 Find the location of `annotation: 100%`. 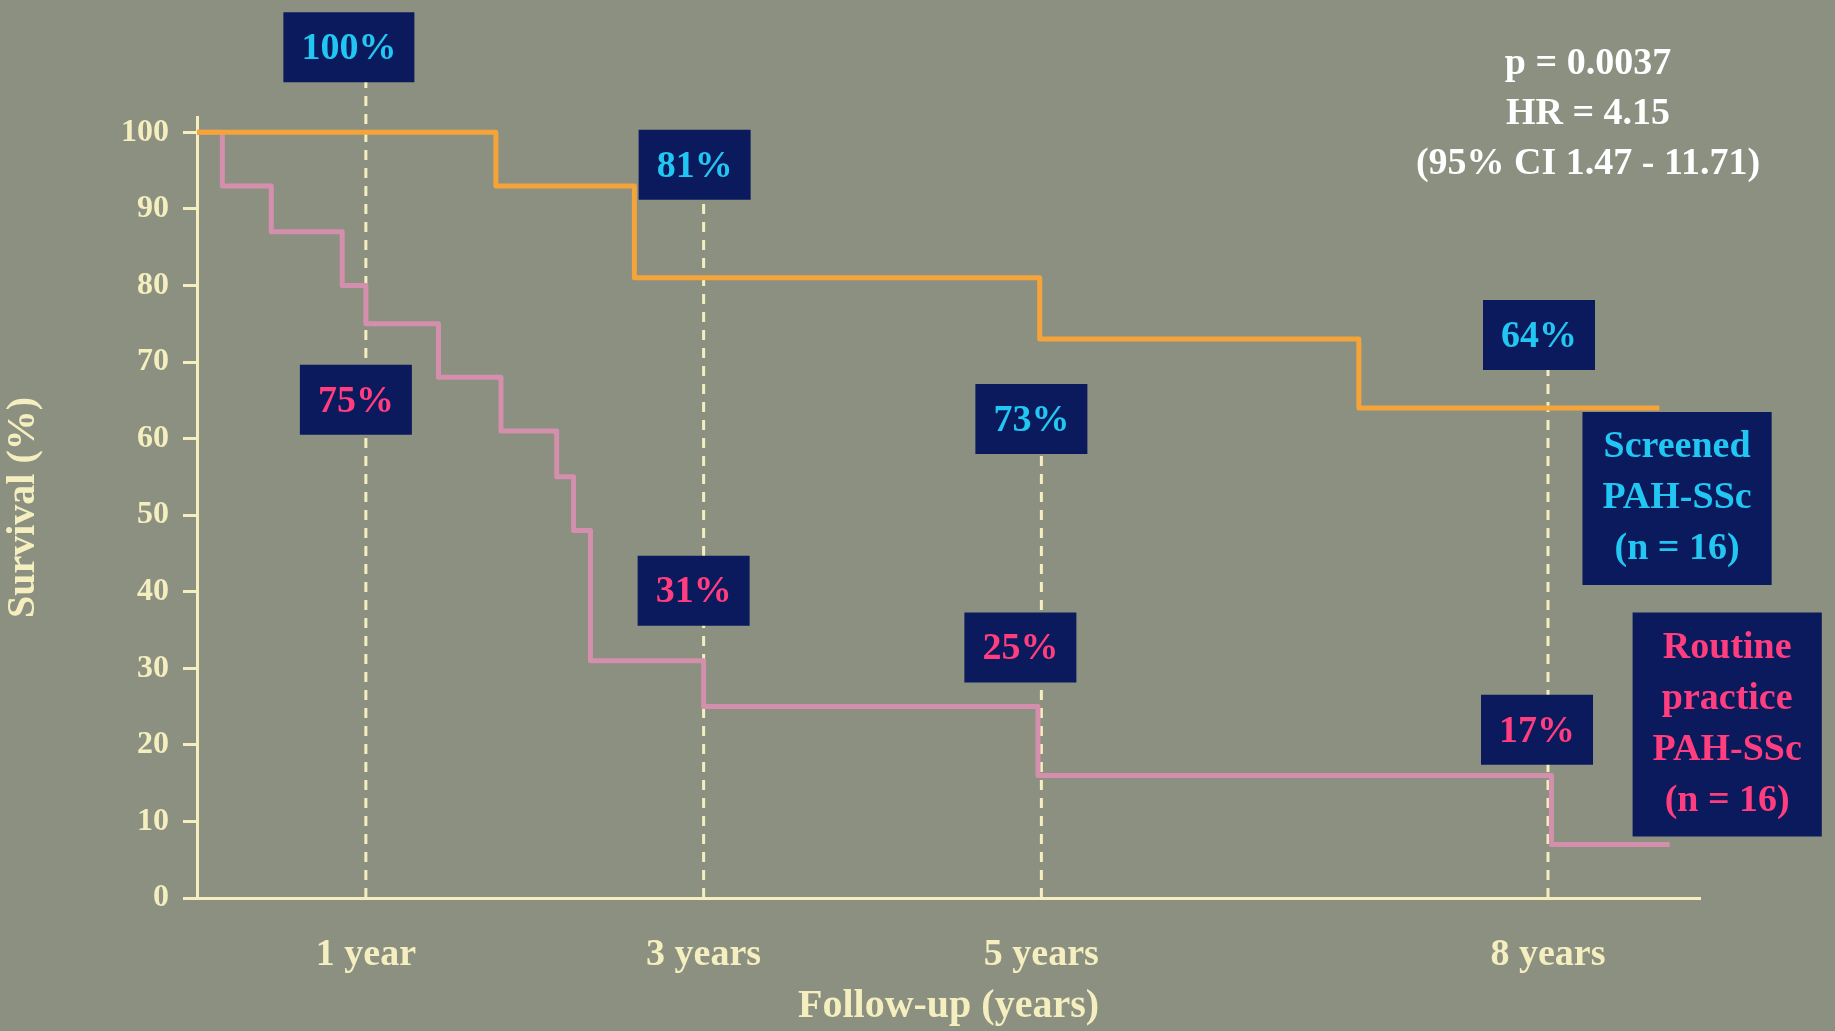

annotation: 100% is located at coordinates (349, 46).